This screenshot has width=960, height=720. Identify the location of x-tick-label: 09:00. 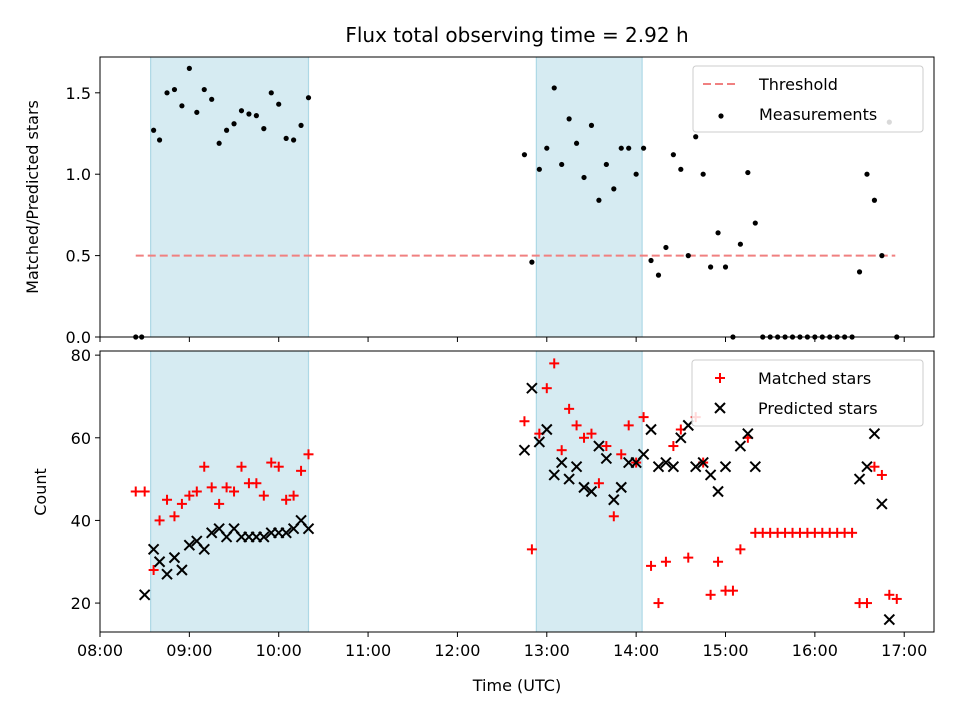
(189, 650).